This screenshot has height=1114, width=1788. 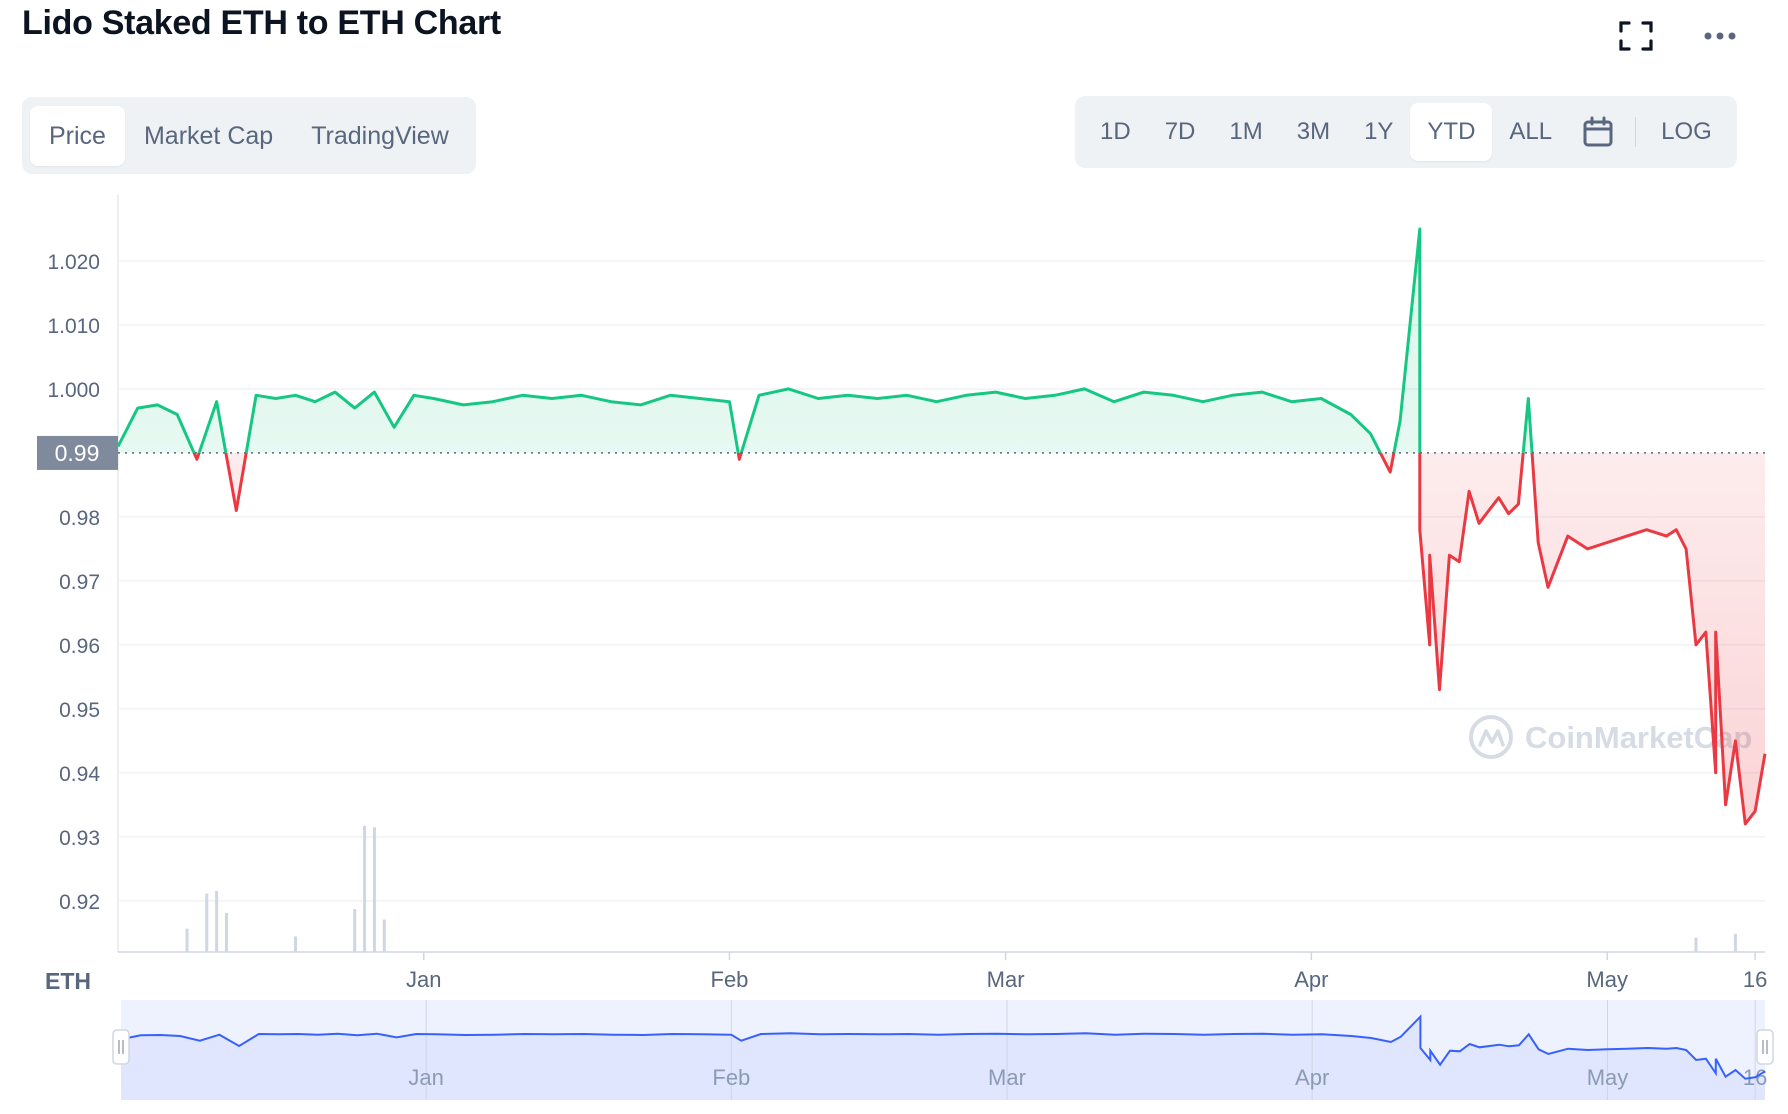 I want to click on x-tick-label: 16, so click(x=1755, y=979).